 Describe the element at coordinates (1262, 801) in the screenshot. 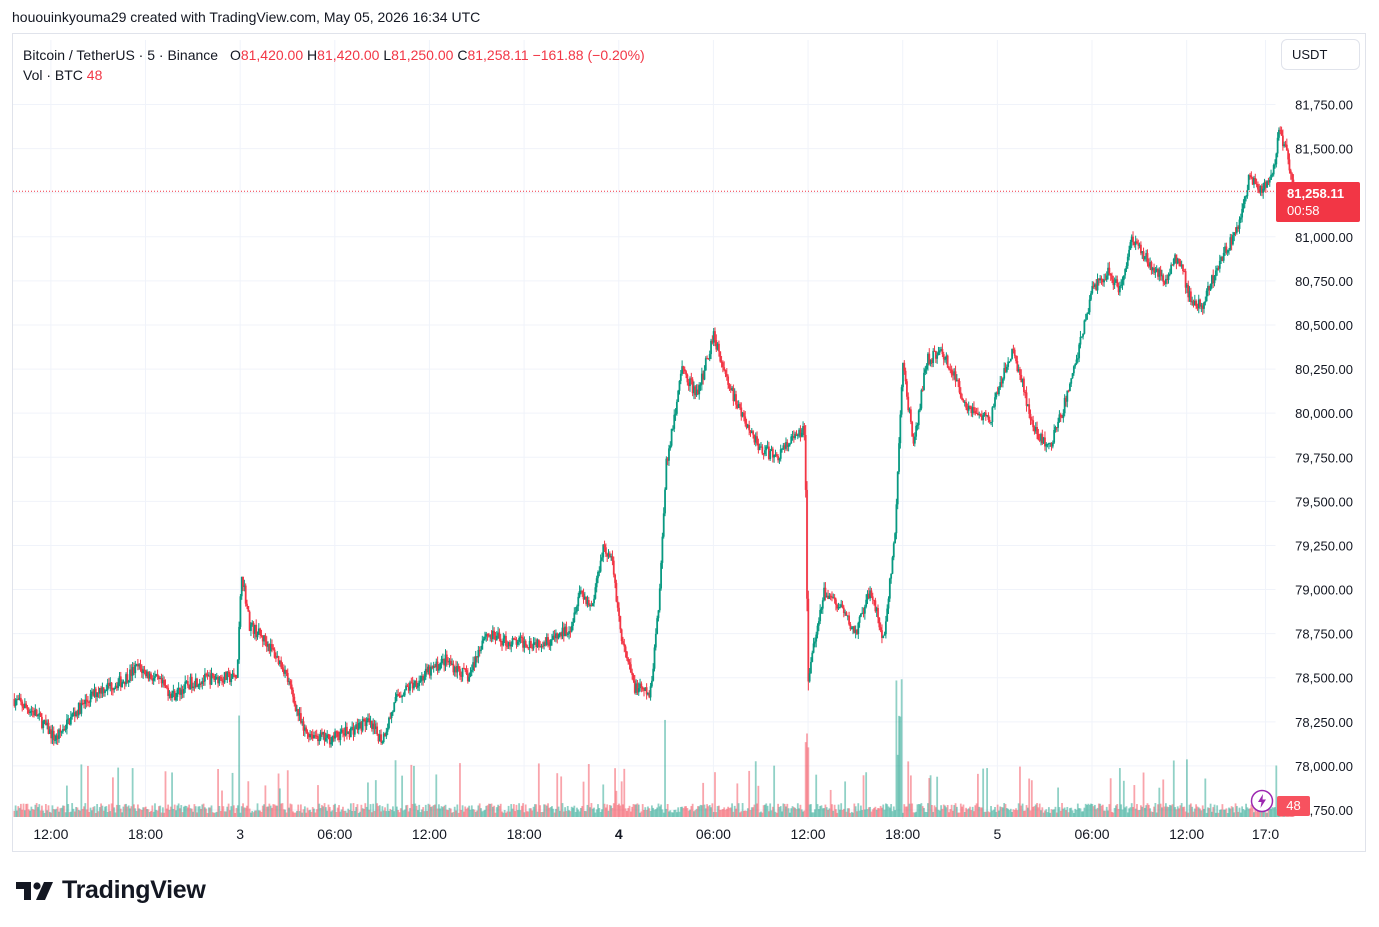

I see `lightning-icon` at that location.